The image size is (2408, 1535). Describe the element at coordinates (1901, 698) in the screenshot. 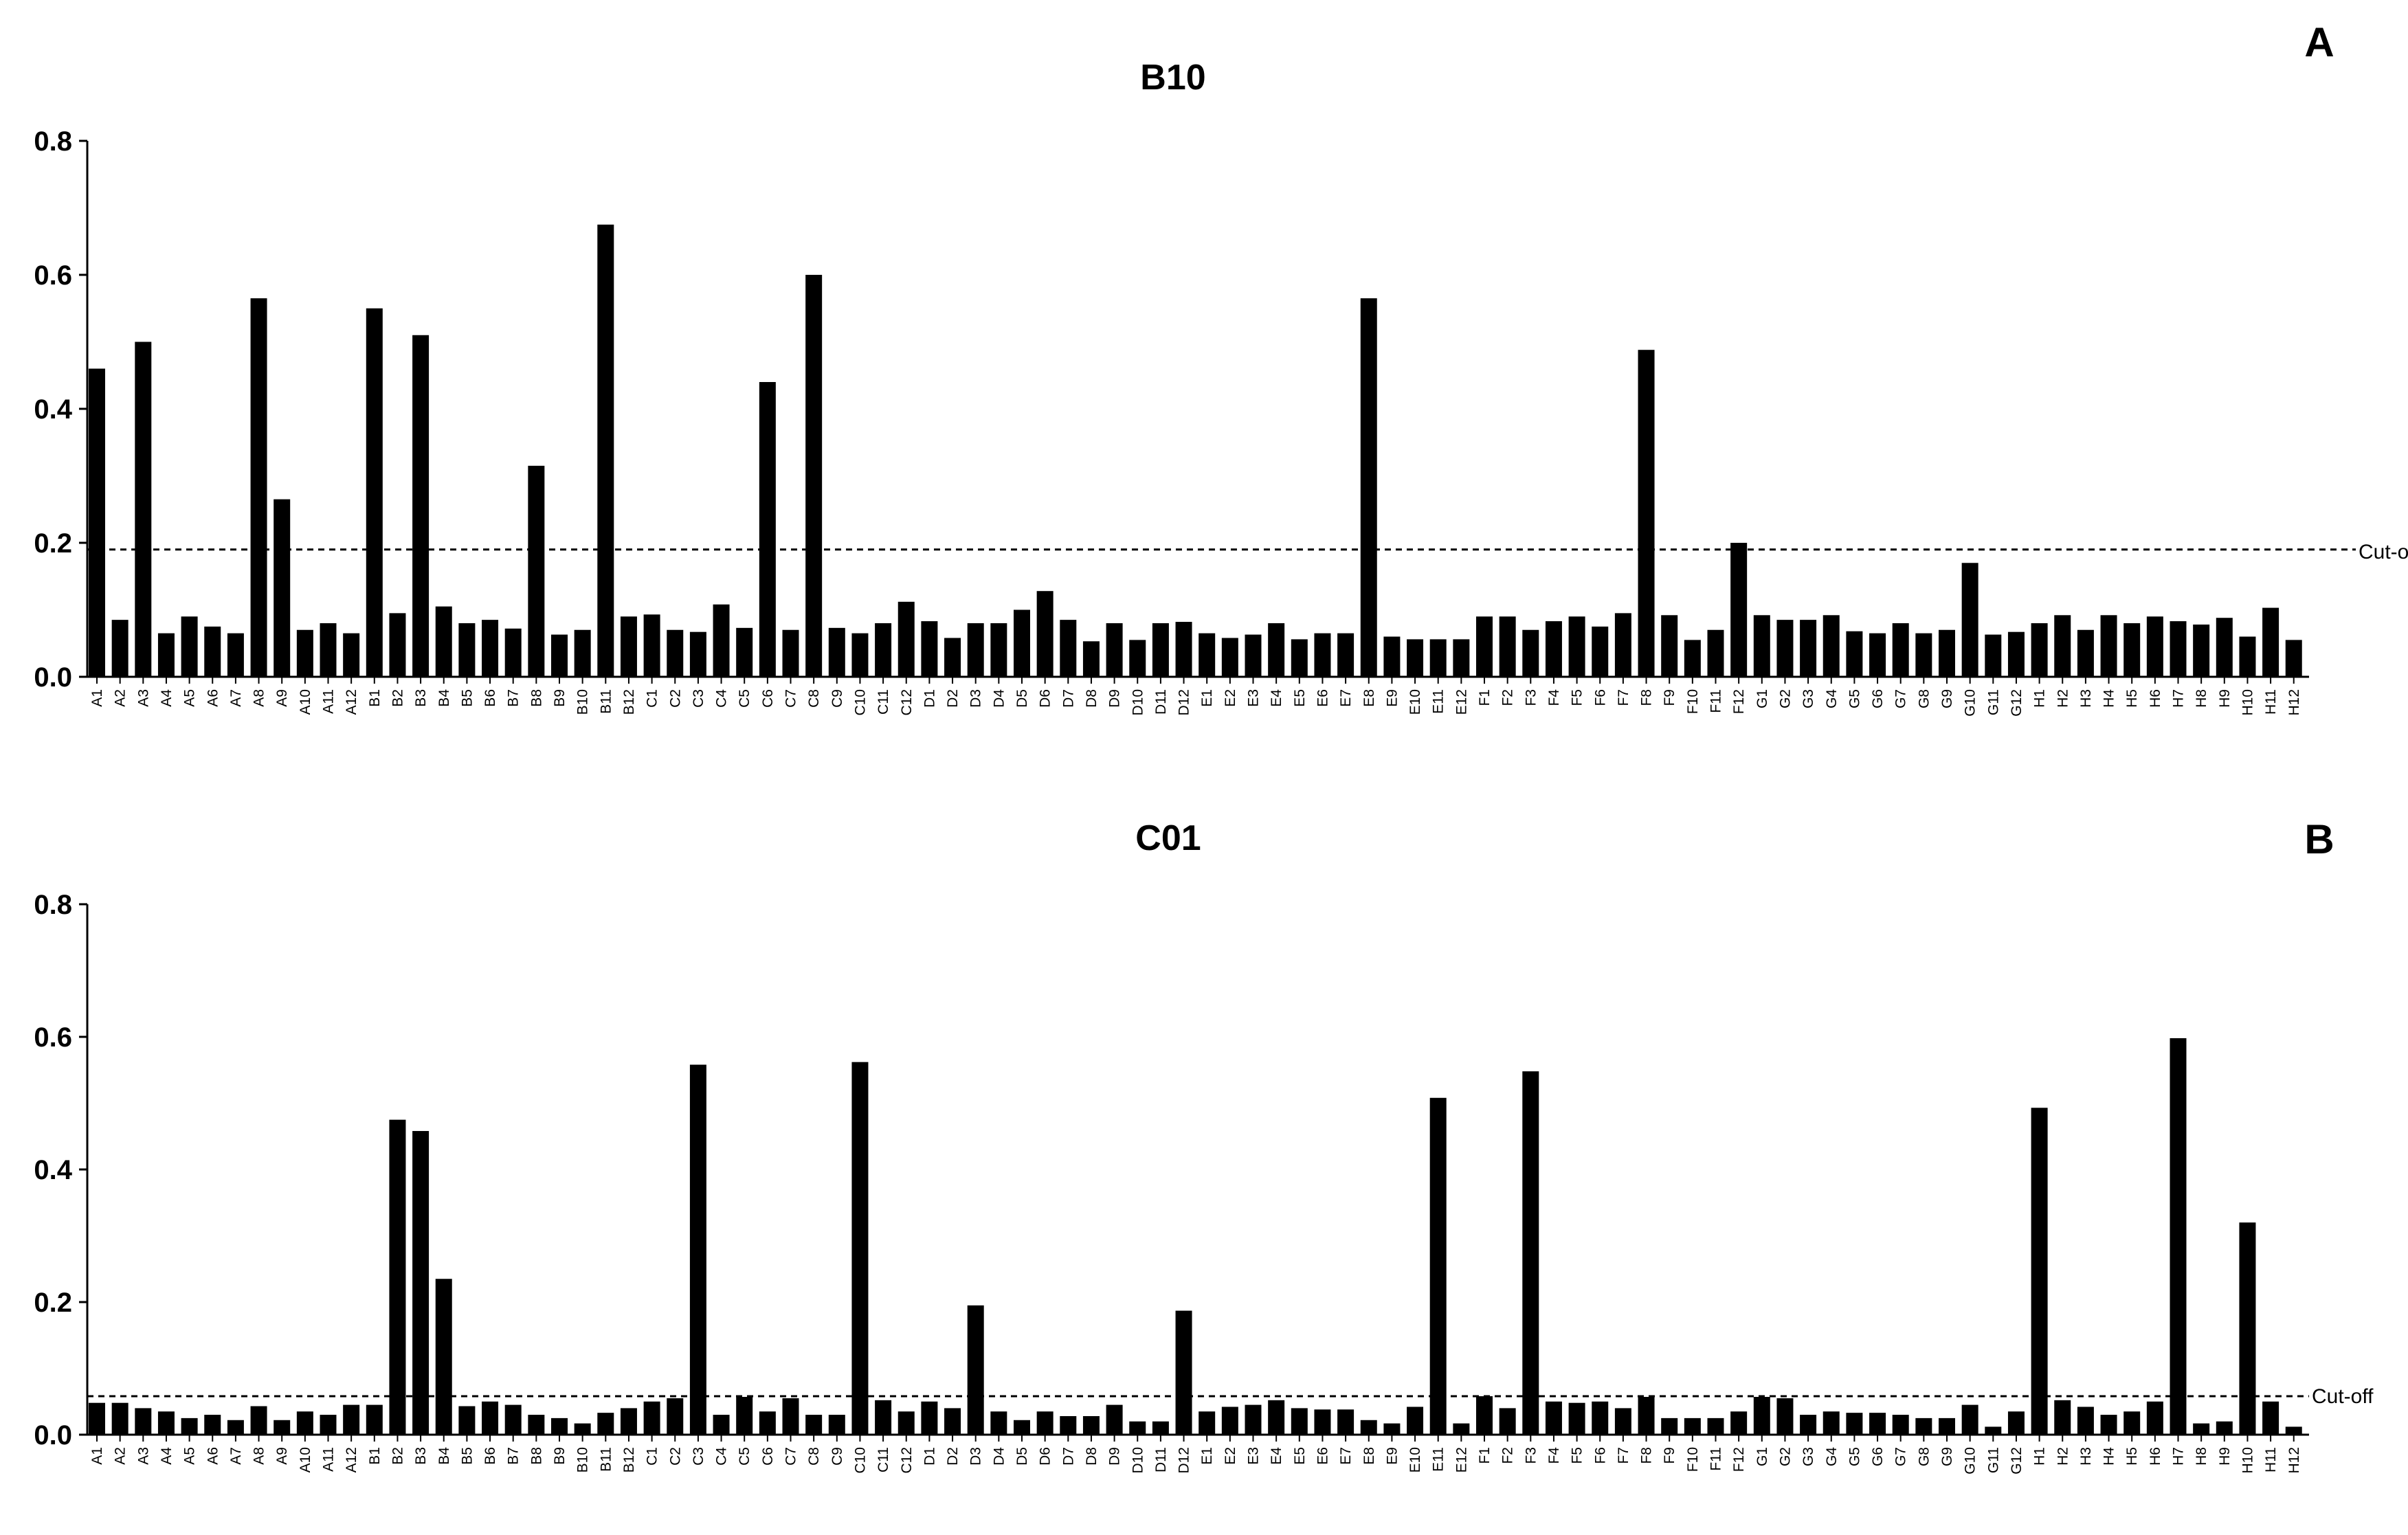

I see `x-tick-label: G7` at that location.